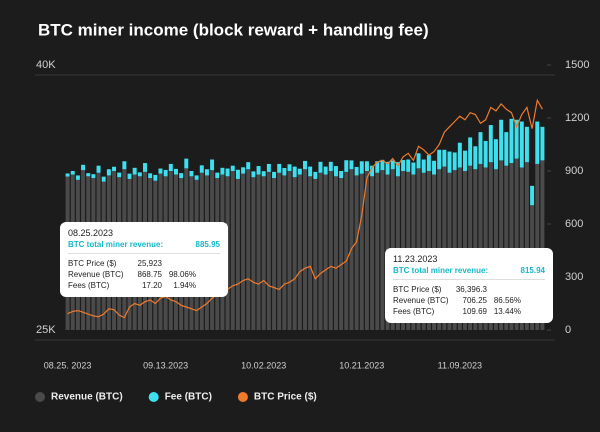 This screenshot has width=600, height=432. I want to click on tooltip-text: 815.94, so click(532, 270).